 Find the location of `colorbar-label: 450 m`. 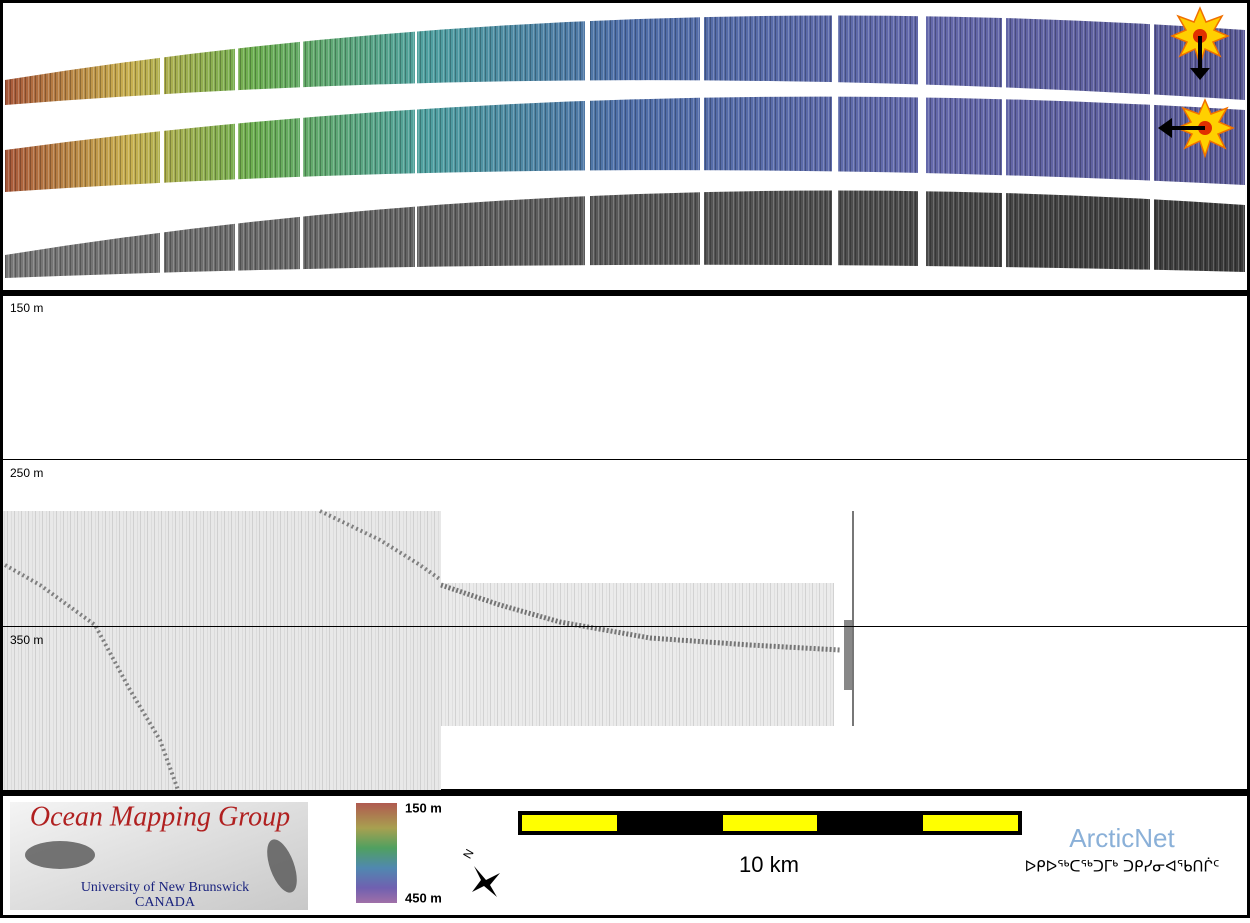

colorbar-label: 450 m is located at coordinates (423, 897).